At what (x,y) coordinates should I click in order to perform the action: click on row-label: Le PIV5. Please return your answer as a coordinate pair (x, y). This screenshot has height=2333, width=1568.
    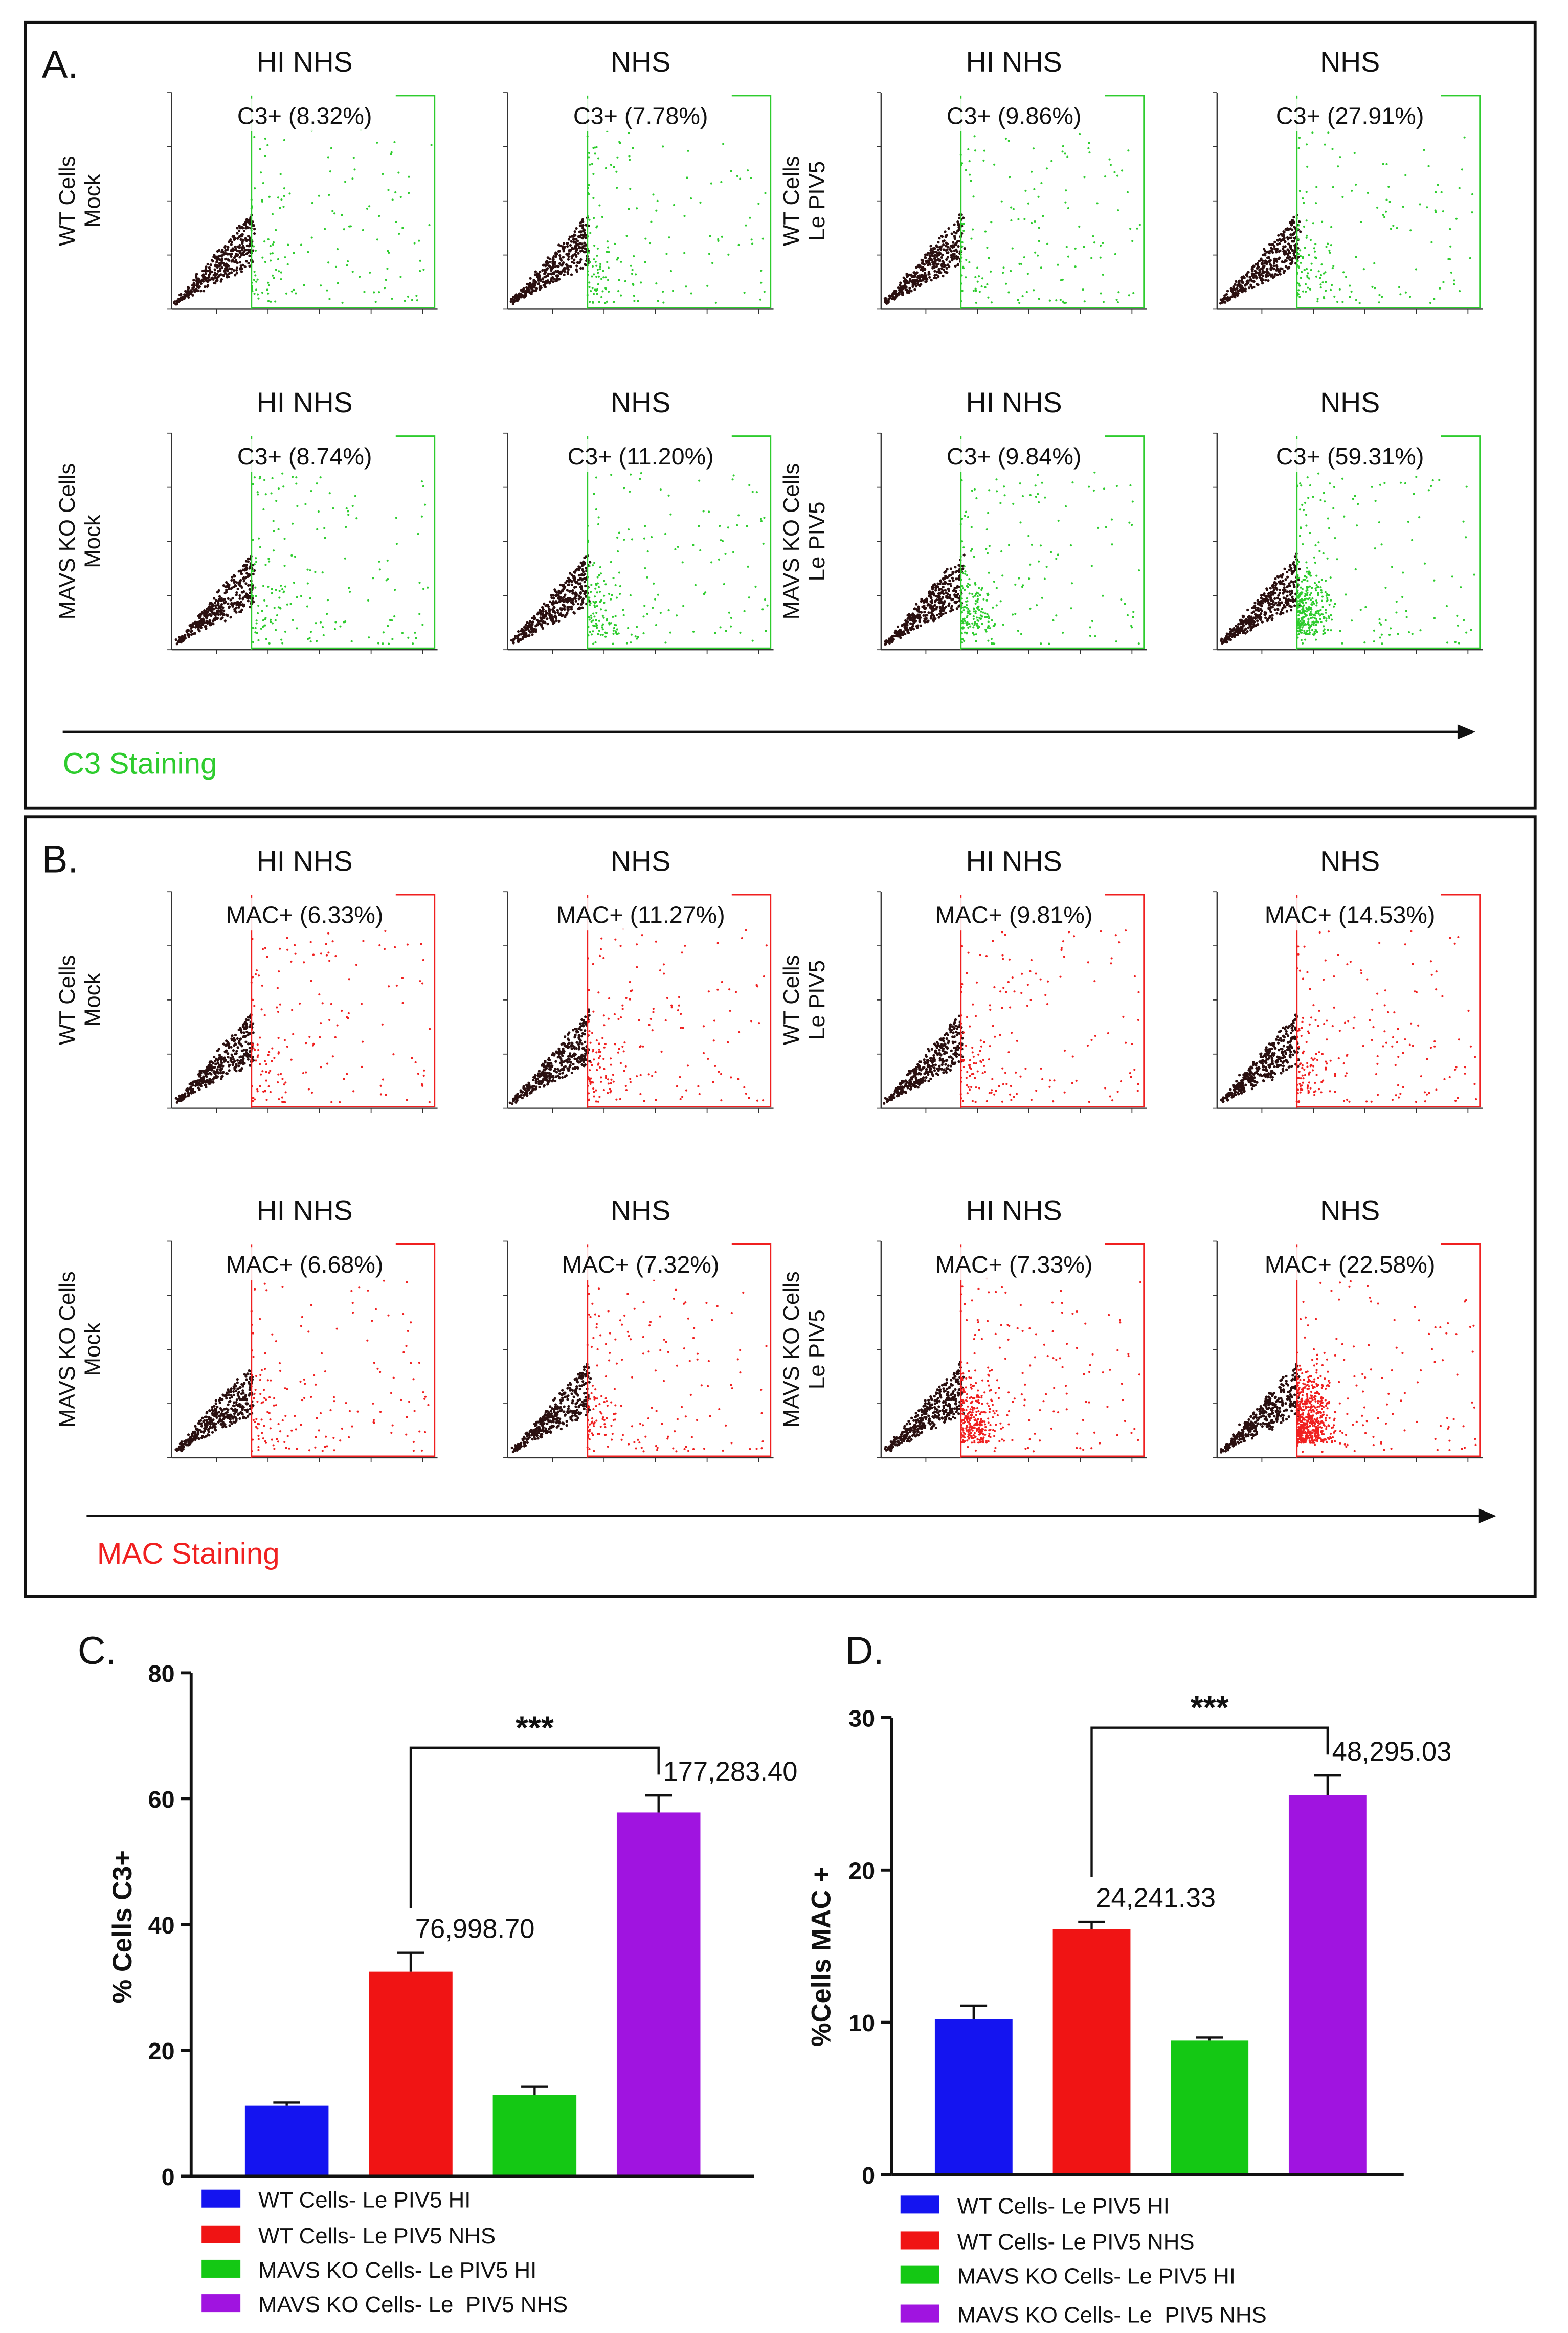
    Looking at the image, I should click on (817, 542).